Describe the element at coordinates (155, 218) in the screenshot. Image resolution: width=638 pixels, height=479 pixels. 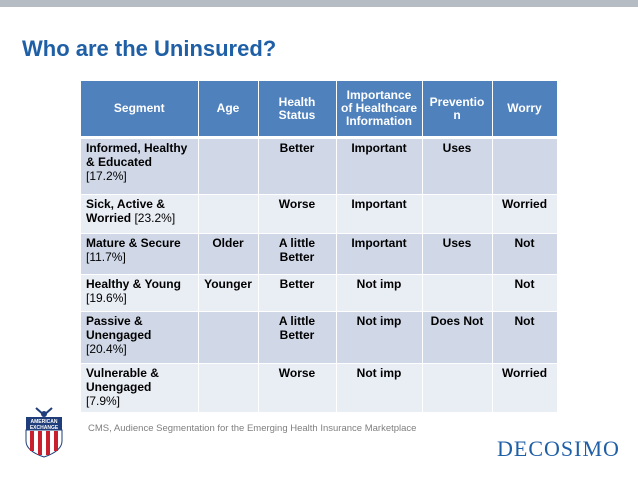
I see `segment-share: [23.2%]` at that location.